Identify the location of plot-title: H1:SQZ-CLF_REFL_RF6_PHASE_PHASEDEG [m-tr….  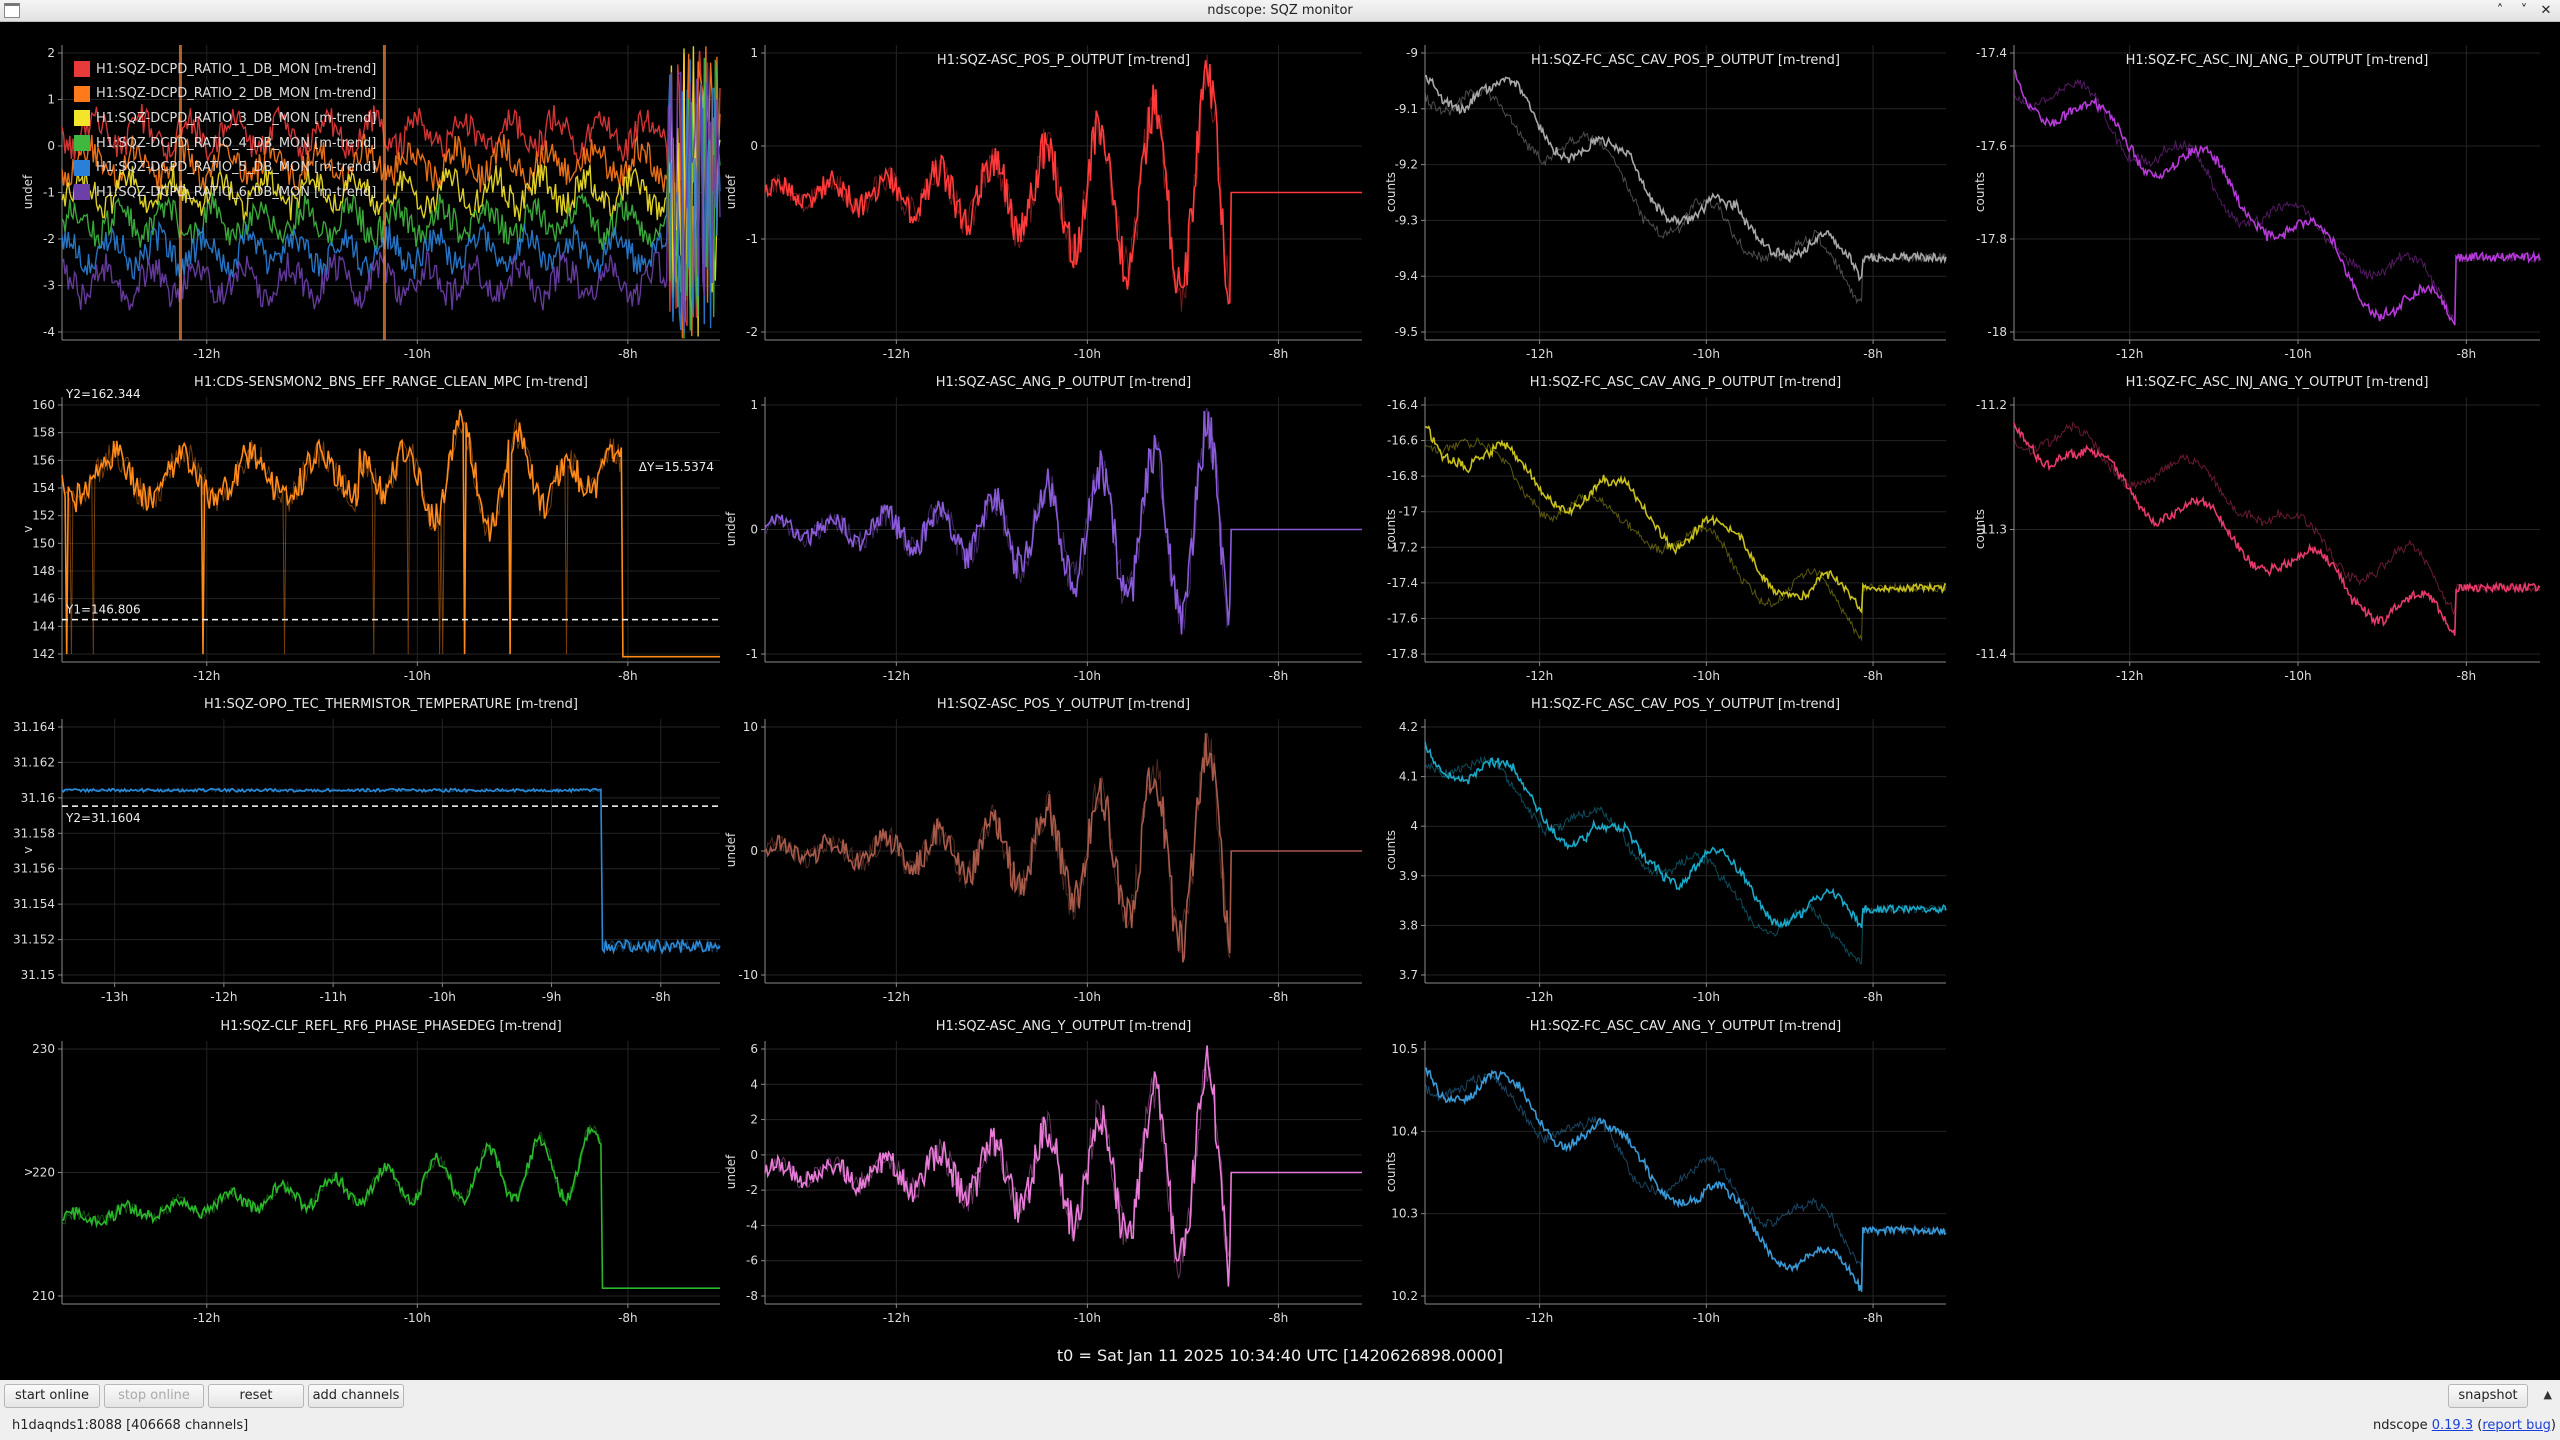
(391, 1026).